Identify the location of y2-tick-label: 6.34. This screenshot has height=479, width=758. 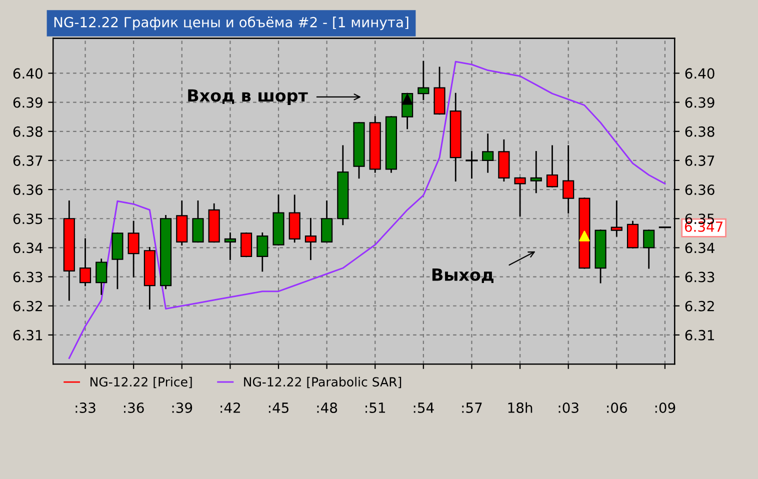
(699, 248).